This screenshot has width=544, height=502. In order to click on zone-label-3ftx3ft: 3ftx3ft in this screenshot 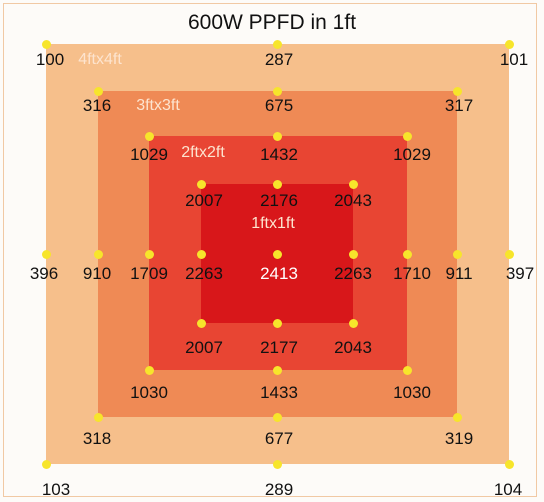, I will do `click(158, 105)`.